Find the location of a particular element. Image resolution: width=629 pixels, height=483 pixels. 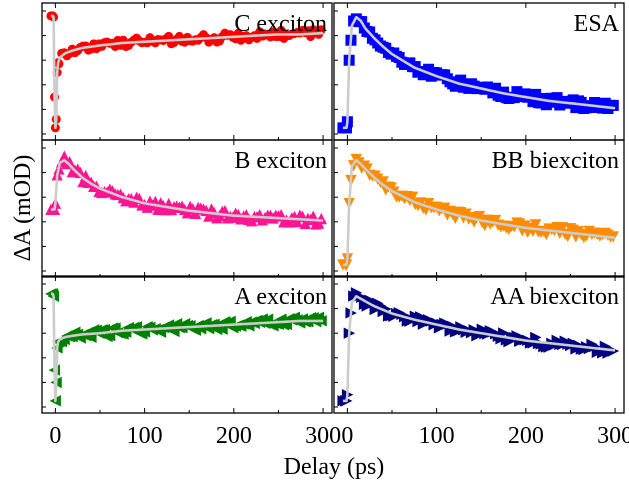

panel-label: B exciton is located at coordinates (280, 161).